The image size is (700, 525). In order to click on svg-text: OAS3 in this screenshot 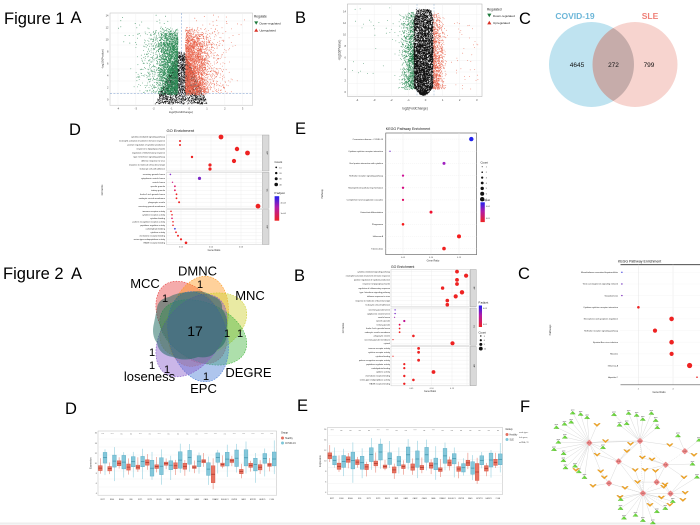, I will do `click(196, 499)`.